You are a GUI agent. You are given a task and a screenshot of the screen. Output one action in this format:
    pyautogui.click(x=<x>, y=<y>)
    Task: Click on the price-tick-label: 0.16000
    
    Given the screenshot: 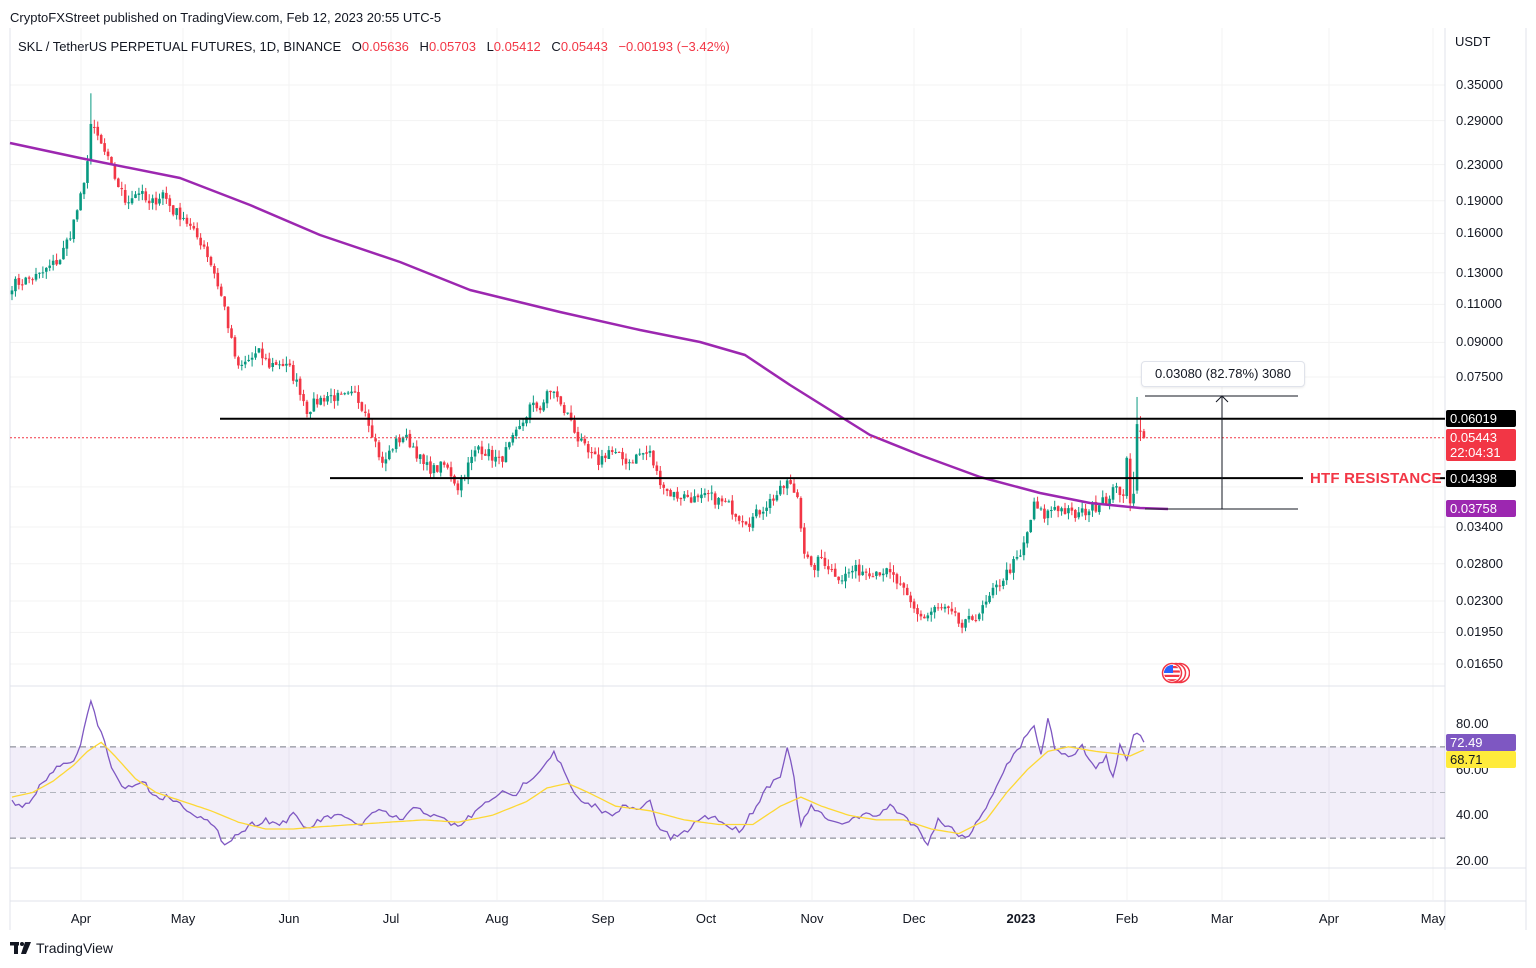 What is the action you would take?
    pyautogui.click(x=1479, y=233)
    